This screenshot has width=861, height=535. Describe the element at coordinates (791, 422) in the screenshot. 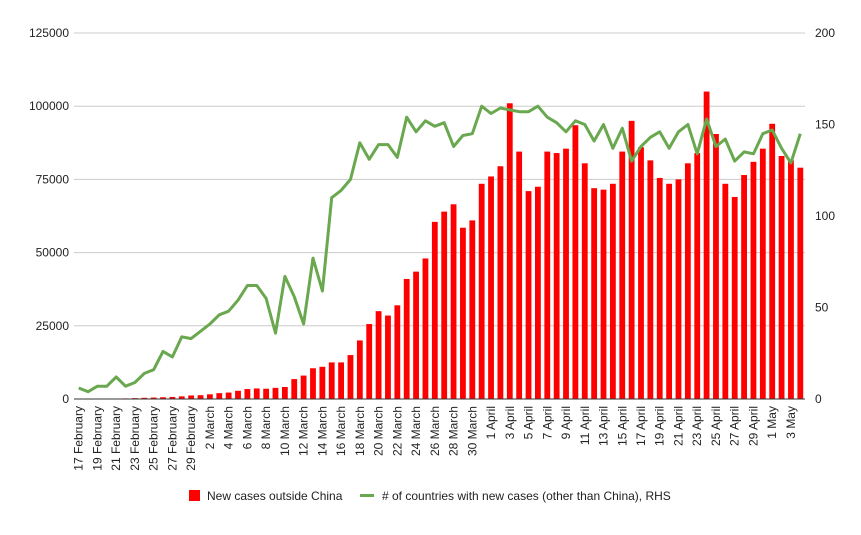

I see `x-tick-label: 3 May` at that location.